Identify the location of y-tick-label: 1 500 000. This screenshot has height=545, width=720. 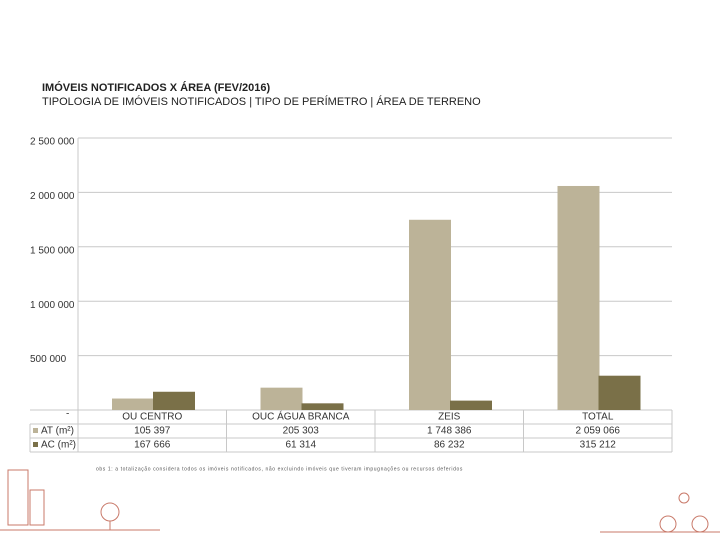
(52, 250).